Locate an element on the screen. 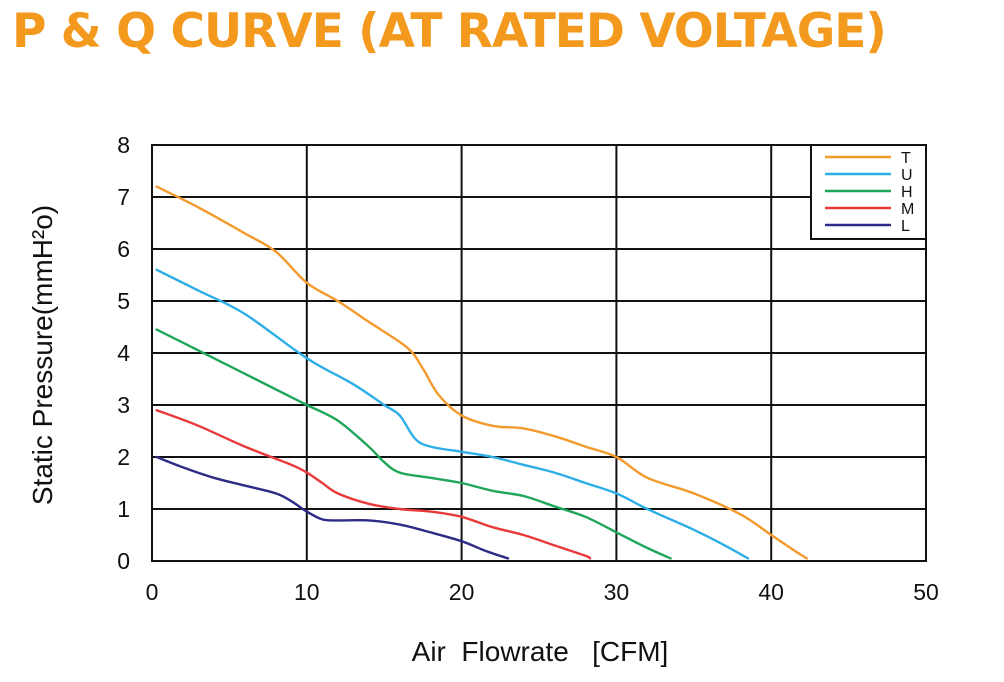 The image size is (1004, 682). series-line-m is located at coordinates (373, 484).